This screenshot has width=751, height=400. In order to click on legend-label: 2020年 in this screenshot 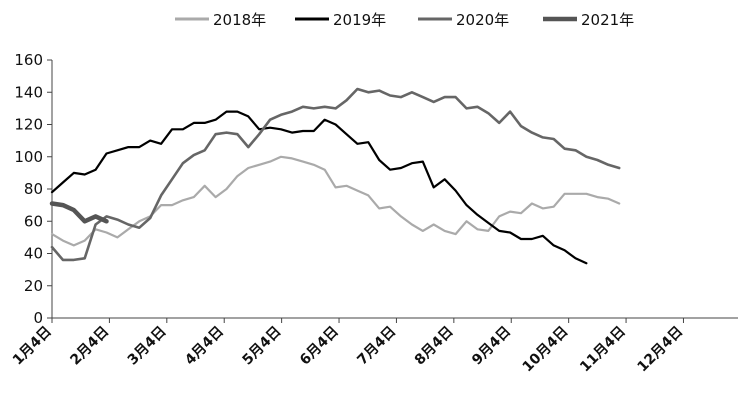, I will do `click(482, 20)`.